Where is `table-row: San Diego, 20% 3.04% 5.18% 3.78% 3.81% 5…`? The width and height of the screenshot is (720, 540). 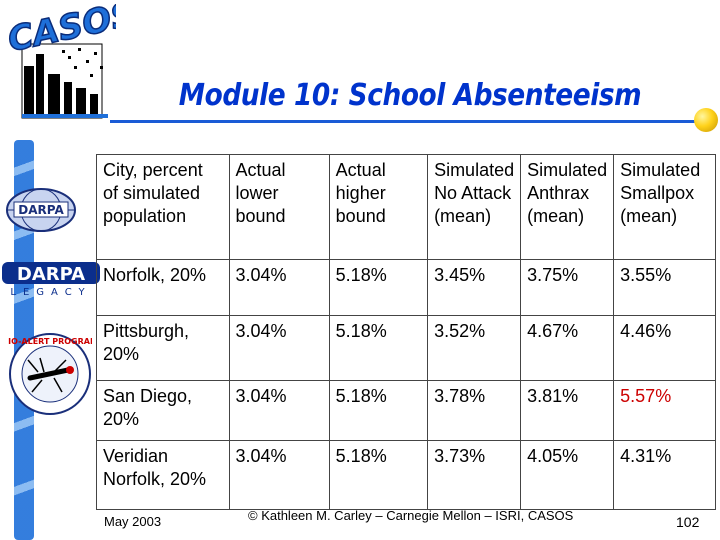
table-row: San Diego, 20% 3.04% 5.18% 3.78% 3.81% 5… is located at coordinates (406, 410).